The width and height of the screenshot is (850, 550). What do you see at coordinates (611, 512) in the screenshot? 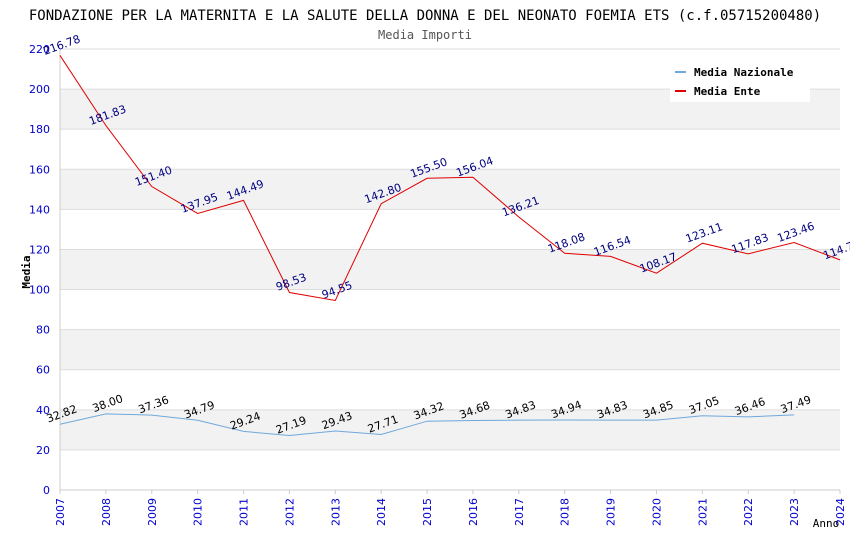
I see `x-tick-label: 2019` at bounding box center [611, 512].